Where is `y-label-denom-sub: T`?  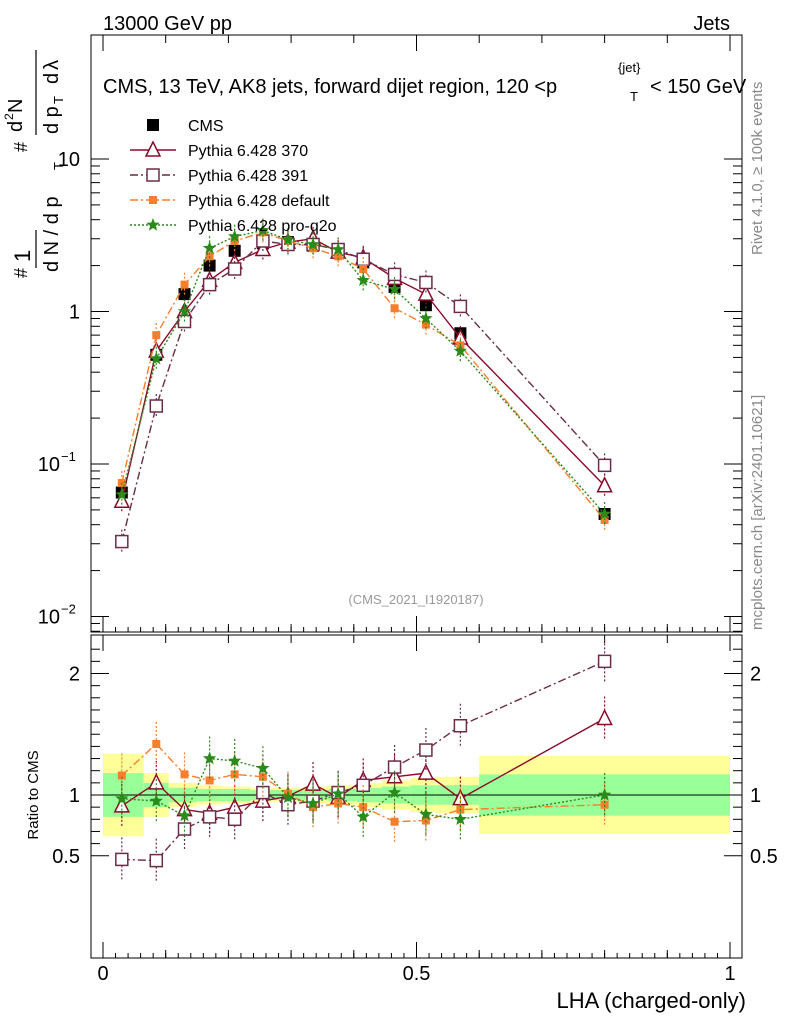
y-label-denom-sub: T is located at coordinates (58, 166).